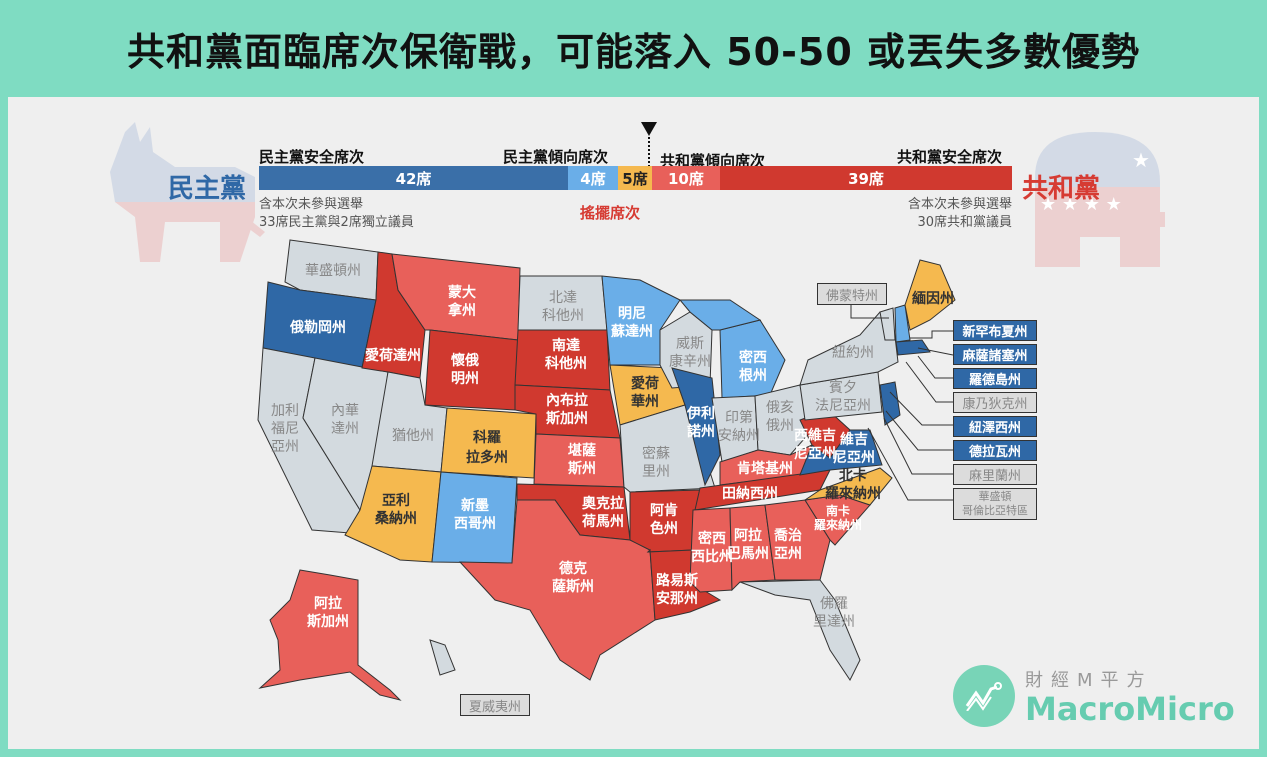  I want to click on seat-bar: 42席 4席 5席 10席 39席, so click(635, 178).